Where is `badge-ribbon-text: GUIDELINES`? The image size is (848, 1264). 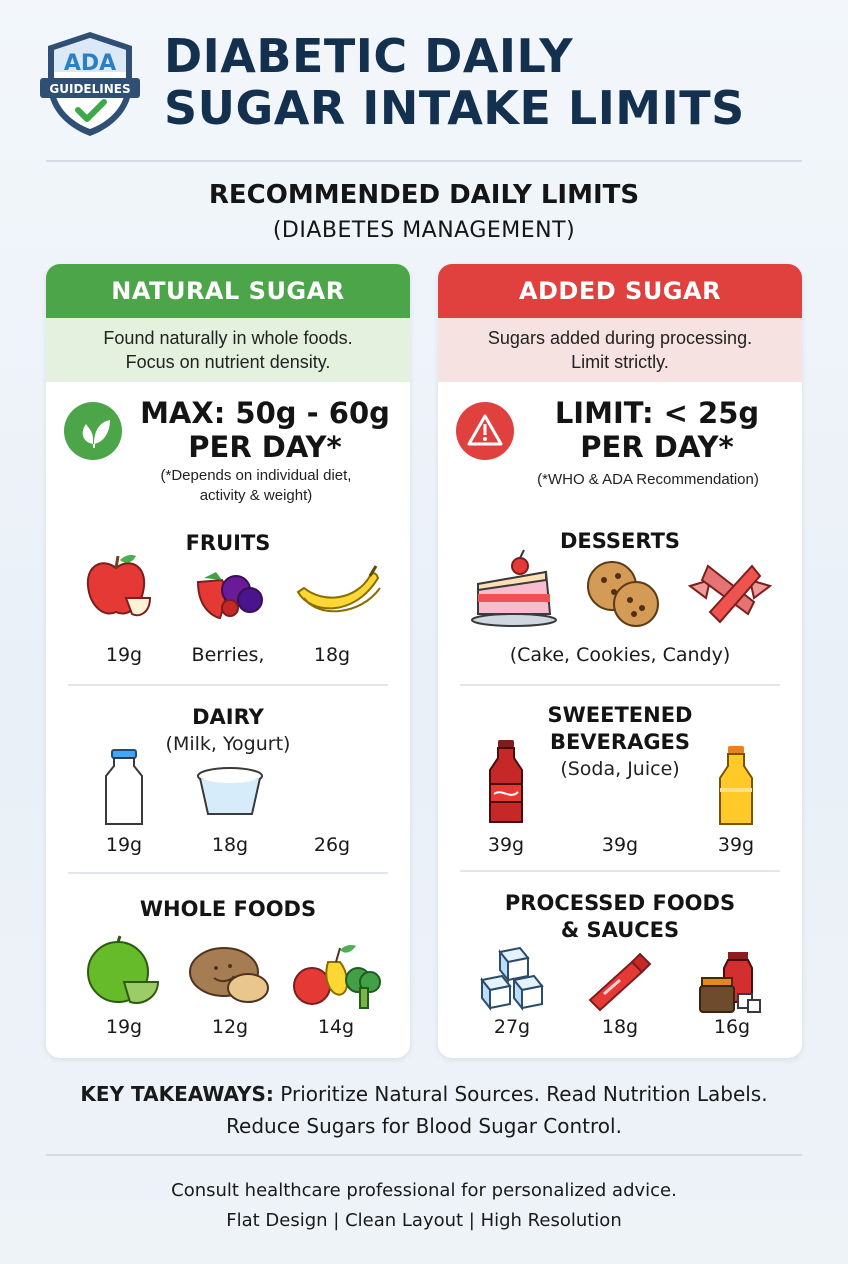 badge-ribbon-text: GUIDELINES is located at coordinates (89, 89).